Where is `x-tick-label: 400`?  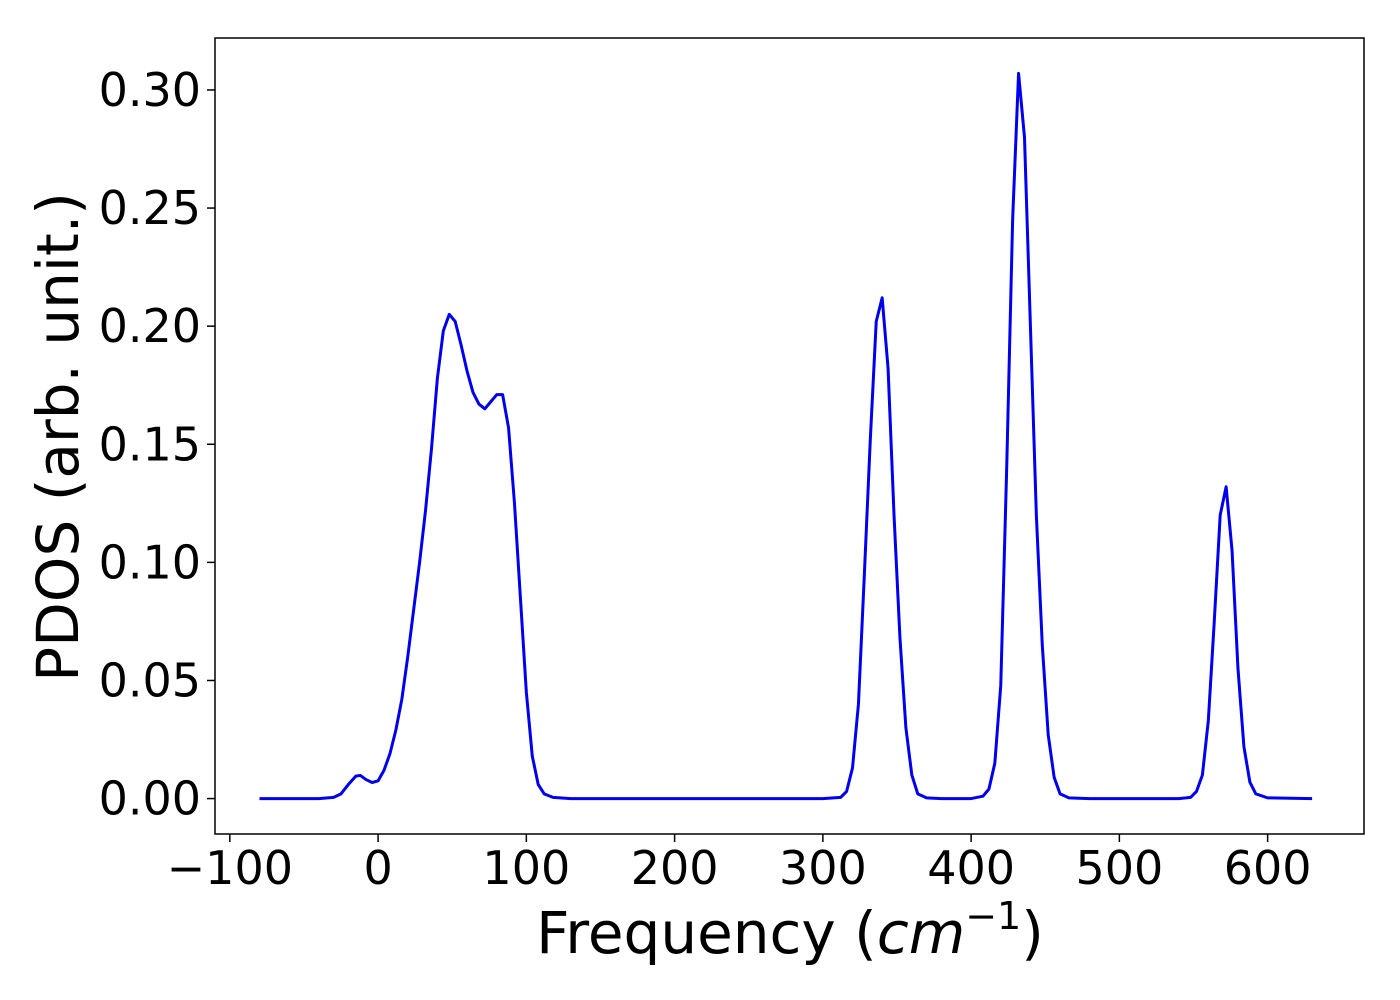
x-tick-label: 400 is located at coordinates (971, 868).